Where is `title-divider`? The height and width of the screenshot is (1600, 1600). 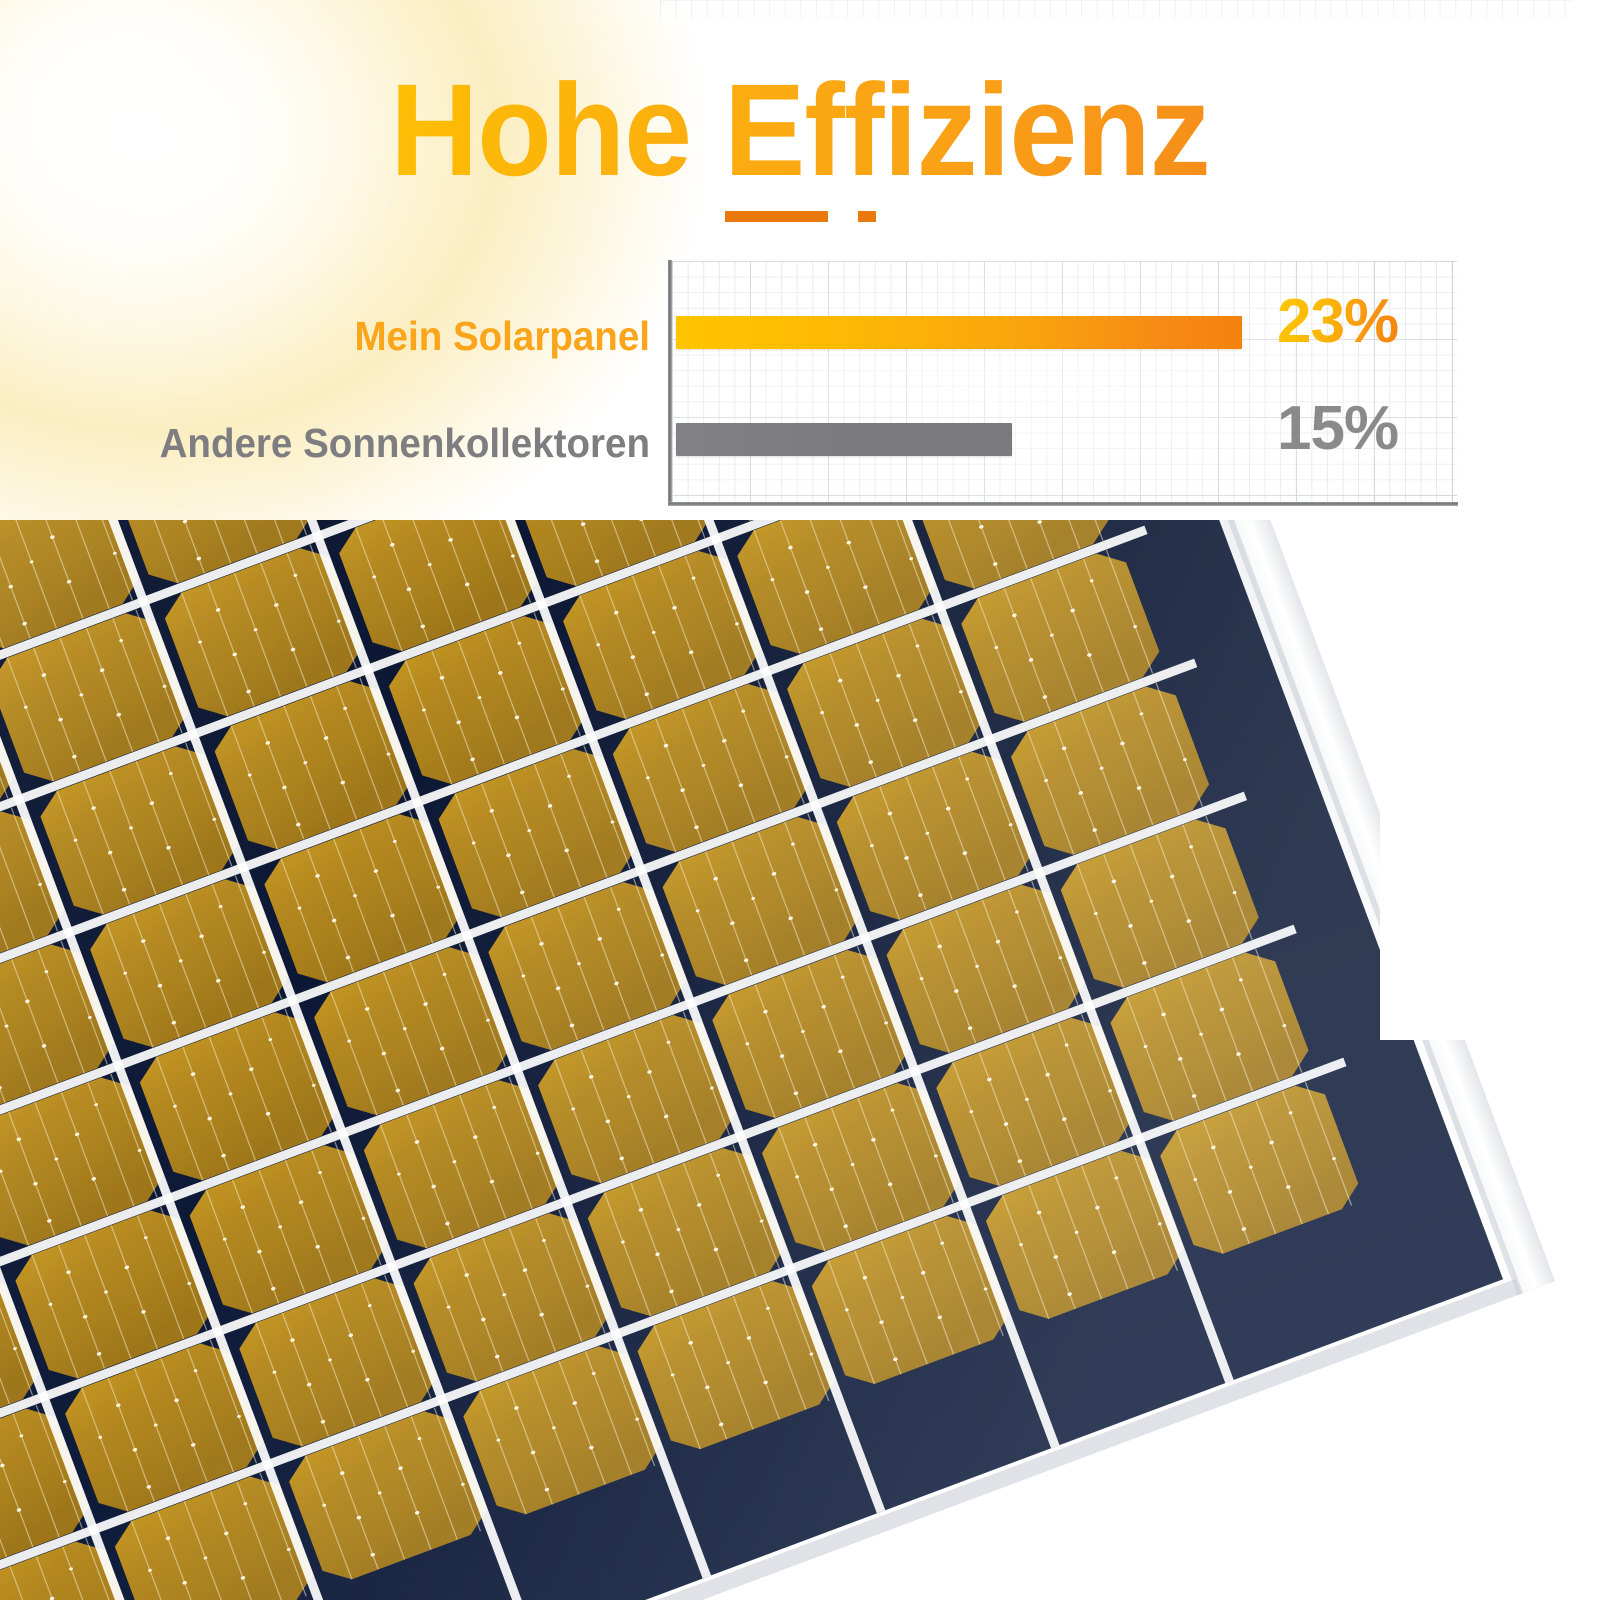 title-divider is located at coordinates (800, 216).